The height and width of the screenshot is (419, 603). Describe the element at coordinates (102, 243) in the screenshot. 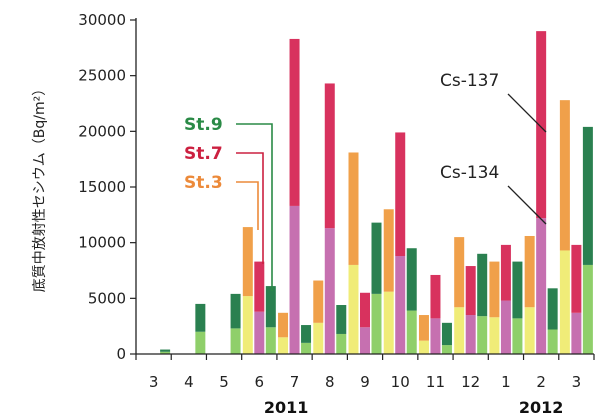

I see `y-tick-label-2: 10000` at that location.